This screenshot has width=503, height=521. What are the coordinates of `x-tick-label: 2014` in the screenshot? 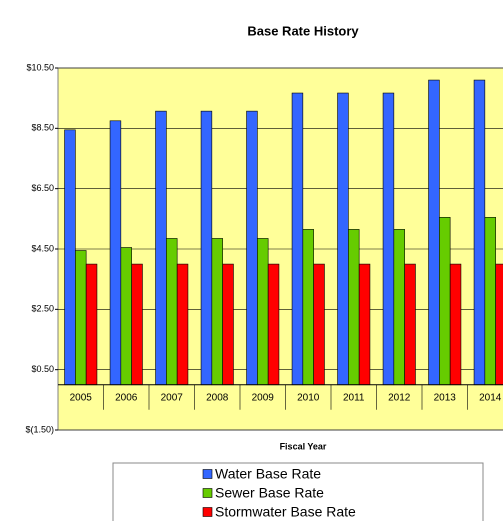 It's located at (490, 397).